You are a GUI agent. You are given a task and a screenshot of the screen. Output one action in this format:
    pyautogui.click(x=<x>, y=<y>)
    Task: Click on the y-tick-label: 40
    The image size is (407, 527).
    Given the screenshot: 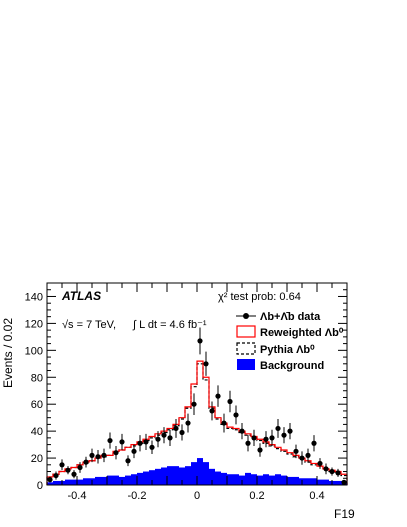 What is the action you would take?
    pyautogui.click(x=37, y=432)
    